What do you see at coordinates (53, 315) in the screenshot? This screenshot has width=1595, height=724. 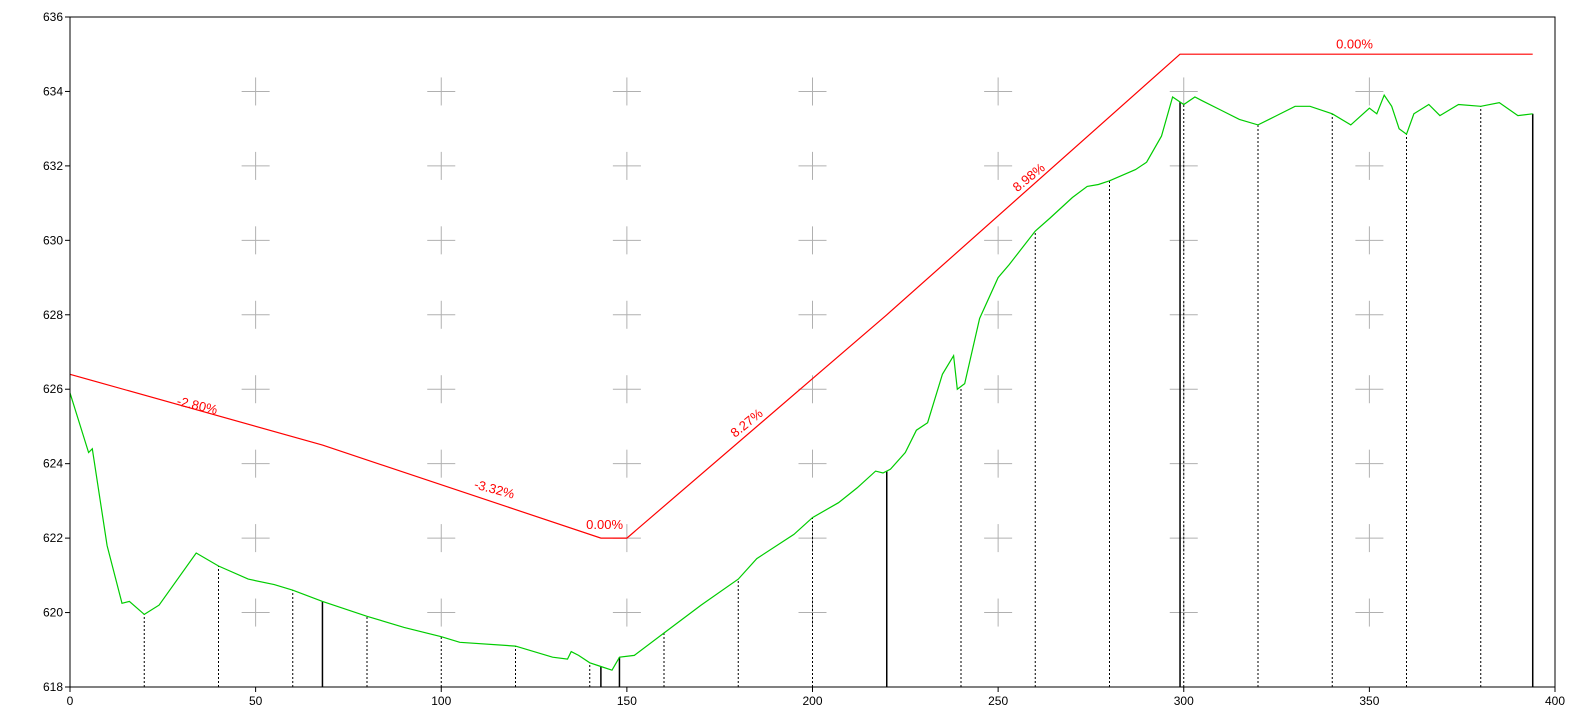 I see `y-tick-label: 628` at bounding box center [53, 315].